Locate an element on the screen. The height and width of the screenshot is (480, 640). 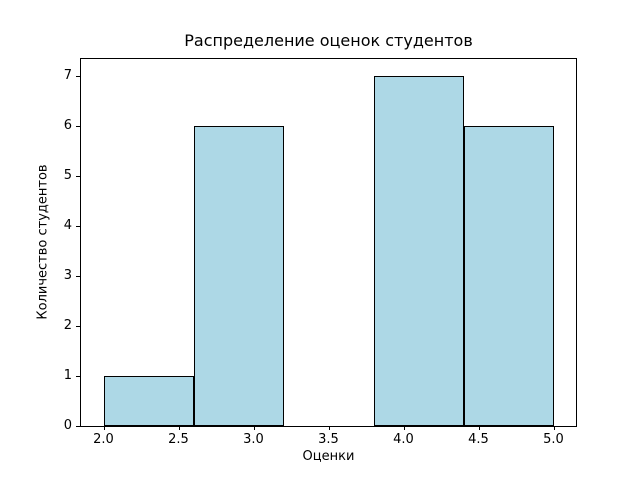
y-tick-label: 1 is located at coordinates (67, 376).